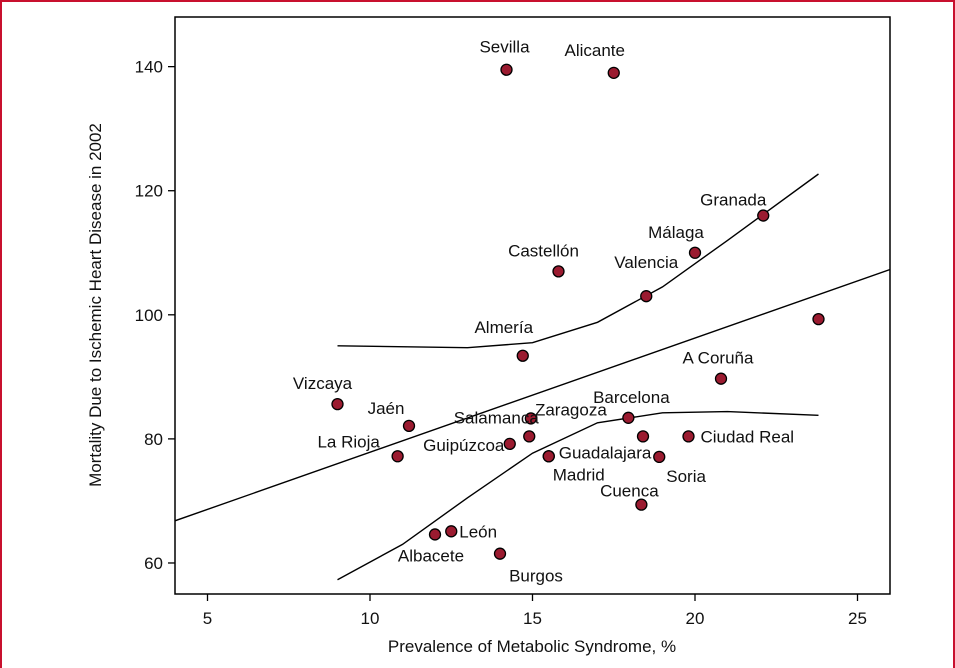  I want to click on point-label: Jaén, so click(386, 408).